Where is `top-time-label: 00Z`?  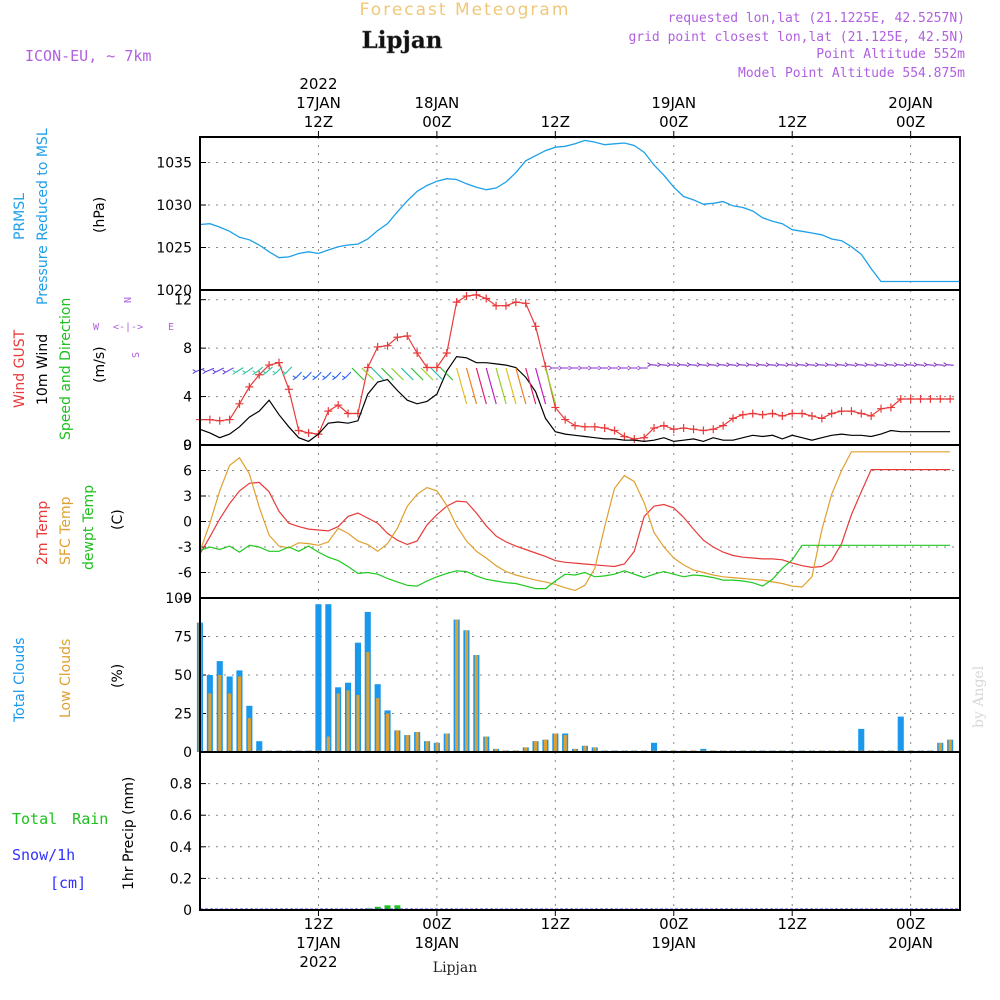
top-time-label: 00Z is located at coordinates (910, 122).